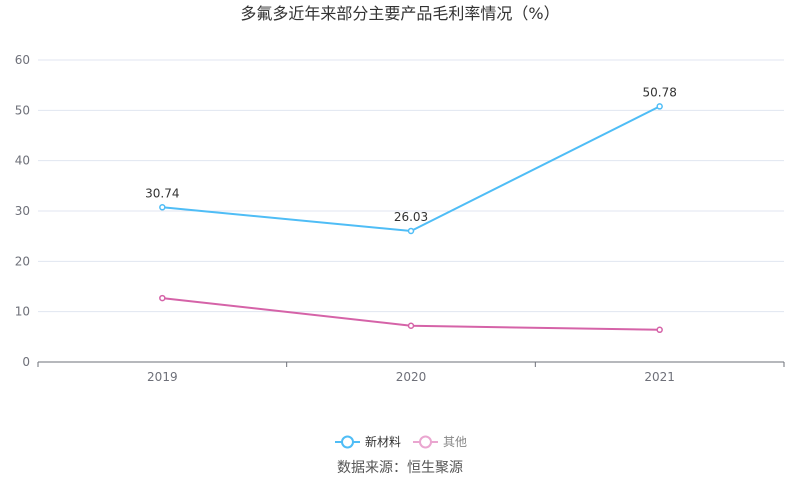 This screenshot has width=800, height=501. I want to click on y-tick-label: 20, so click(22, 261).